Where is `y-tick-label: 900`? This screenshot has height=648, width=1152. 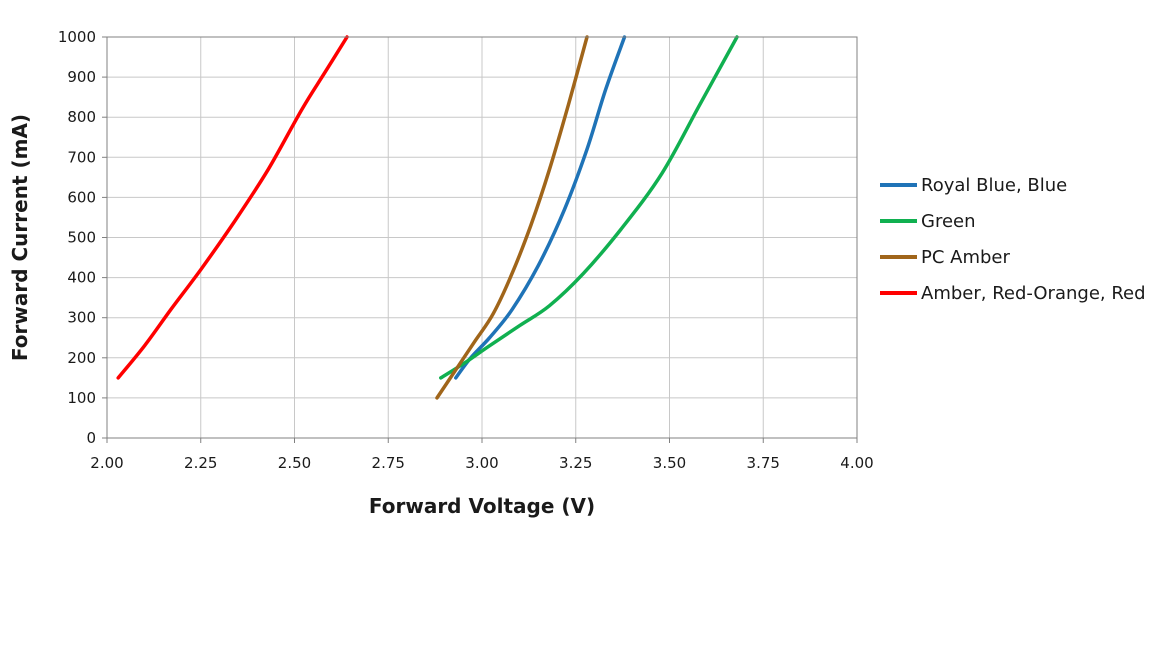 y-tick-label: 900 is located at coordinates (81, 77).